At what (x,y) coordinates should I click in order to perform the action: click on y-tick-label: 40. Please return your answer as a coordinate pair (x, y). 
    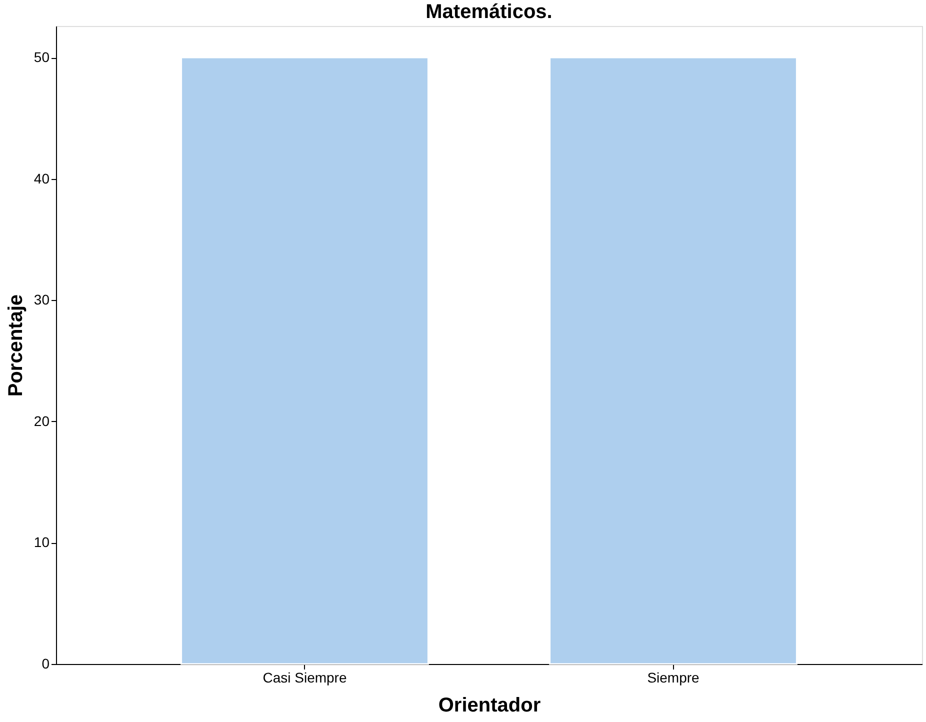
    Looking at the image, I should click on (42, 178).